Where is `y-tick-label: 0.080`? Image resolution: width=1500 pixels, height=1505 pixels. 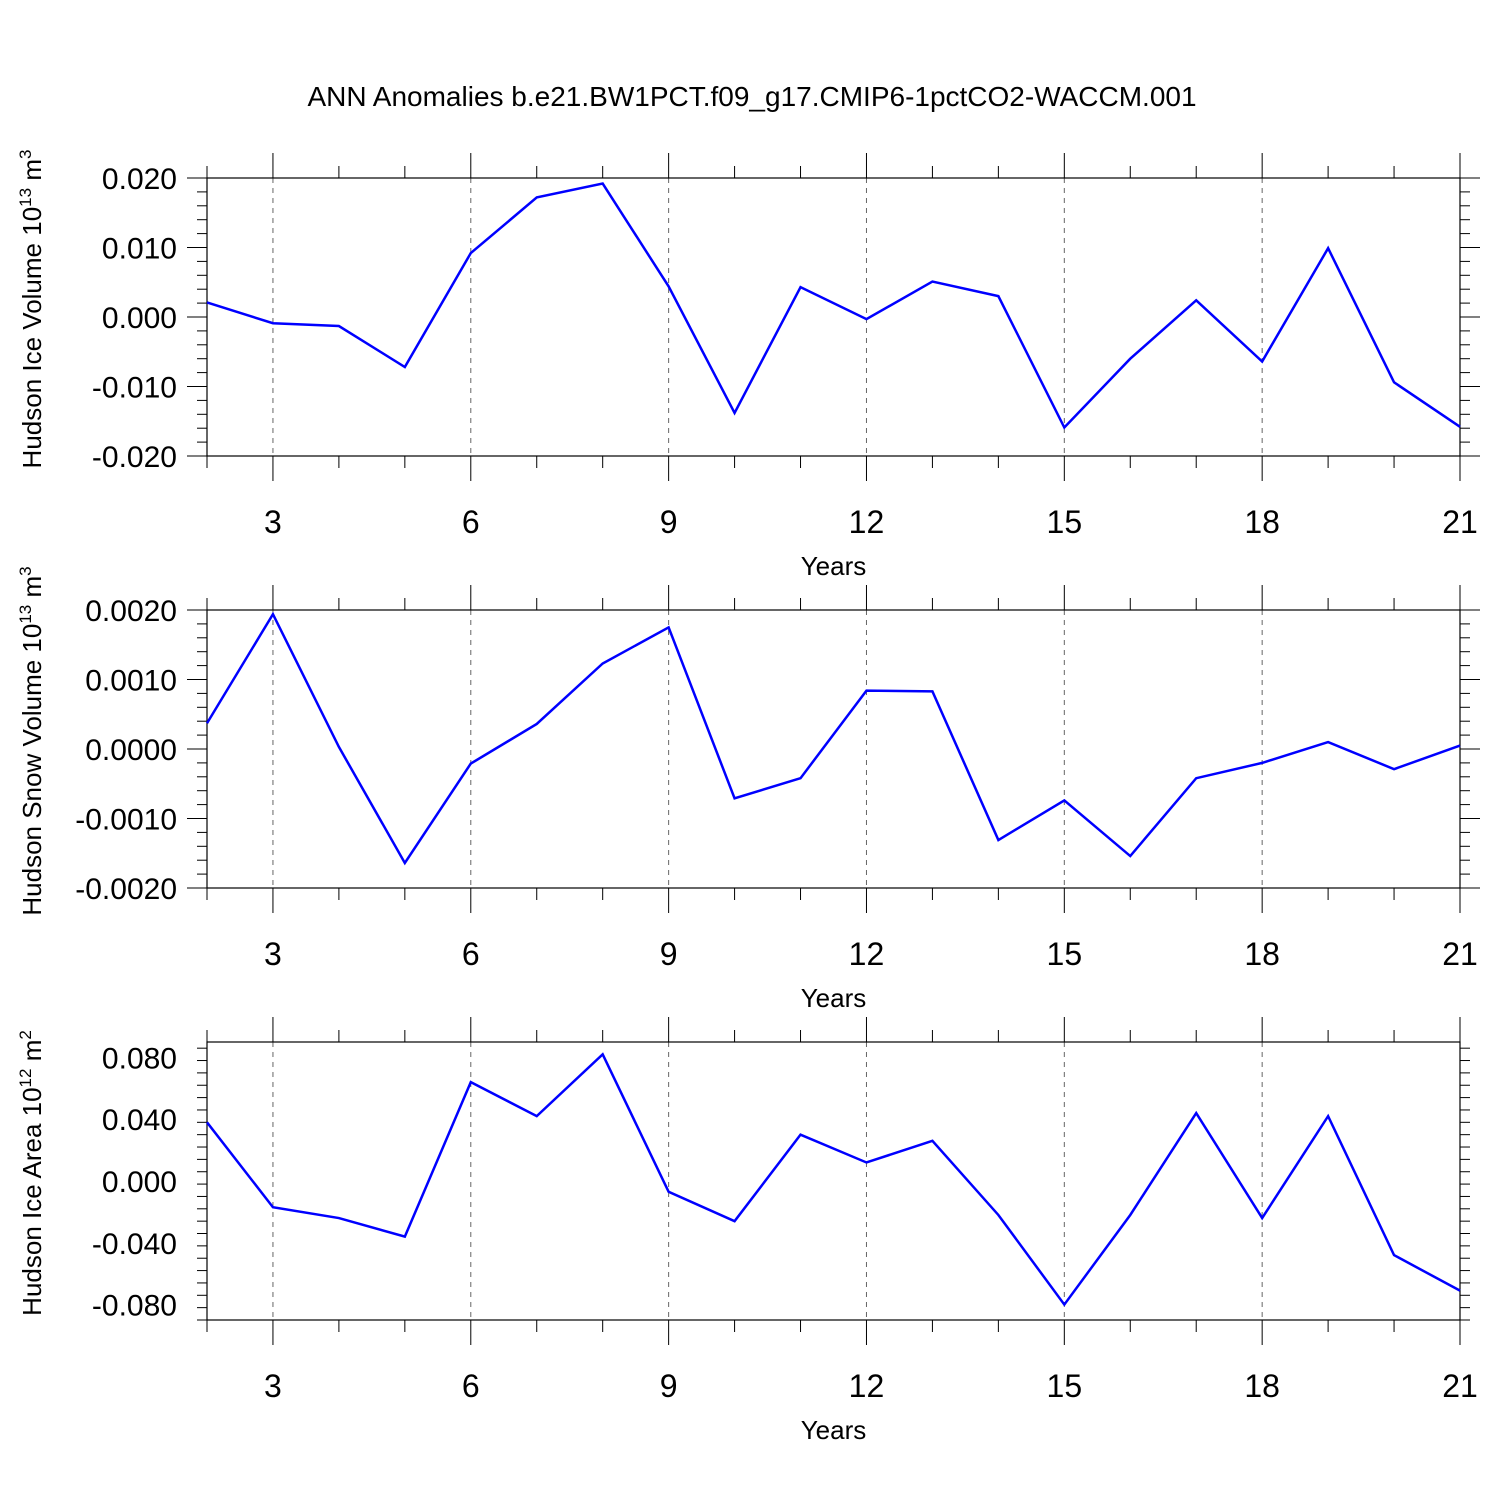 y-tick-label: 0.080 is located at coordinates (139, 1058).